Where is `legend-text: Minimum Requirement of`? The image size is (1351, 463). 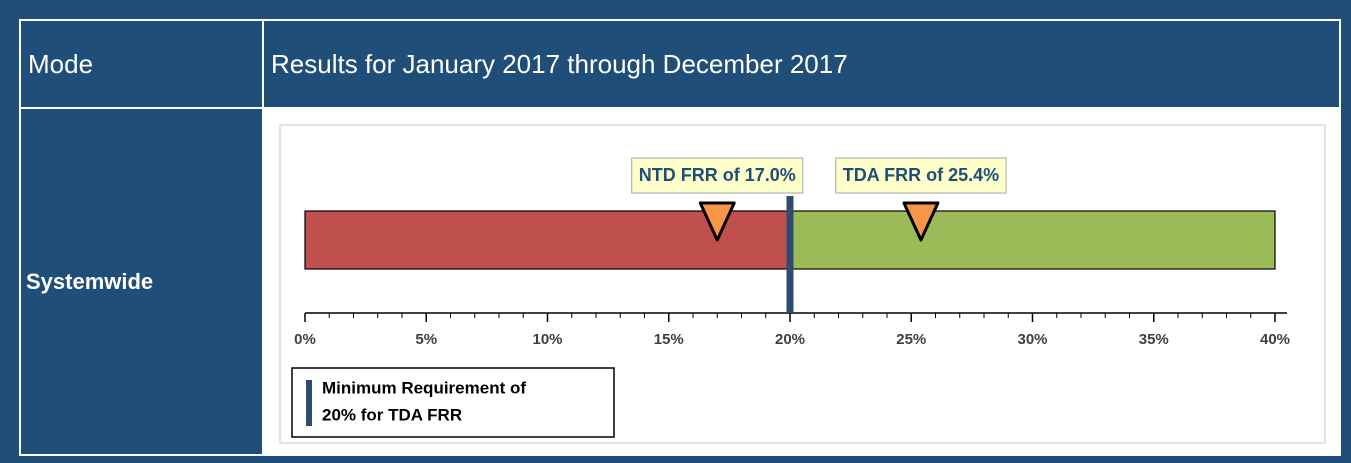
legend-text: Minimum Requirement of is located at coordinates (424, 387).